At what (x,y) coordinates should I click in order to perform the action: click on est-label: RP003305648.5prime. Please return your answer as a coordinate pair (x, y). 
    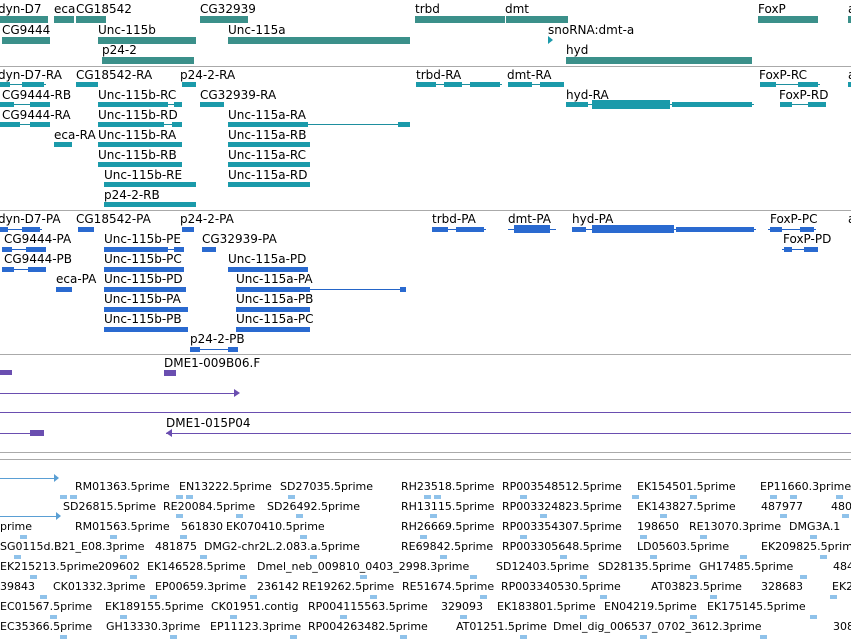
    Looking at the image, I should click on (562, 546).